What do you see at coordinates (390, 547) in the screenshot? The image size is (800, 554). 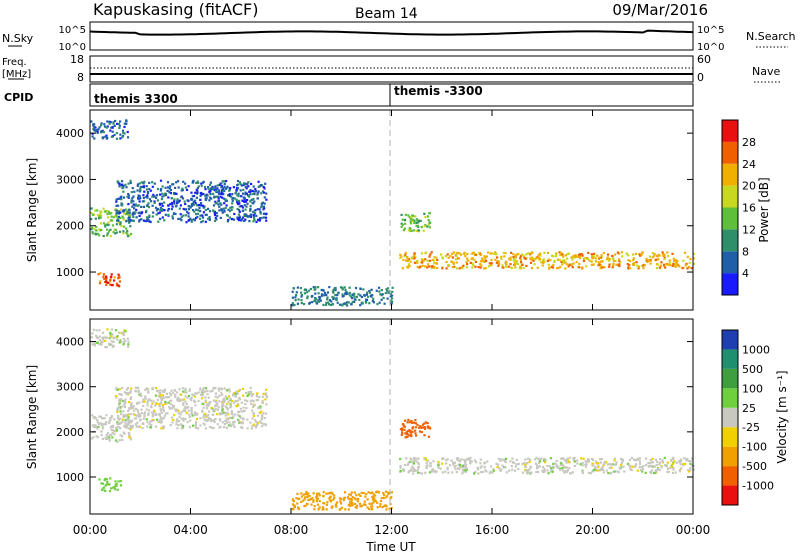 I see `time-axis-label: Time UT` at bounding box center [390, 547].